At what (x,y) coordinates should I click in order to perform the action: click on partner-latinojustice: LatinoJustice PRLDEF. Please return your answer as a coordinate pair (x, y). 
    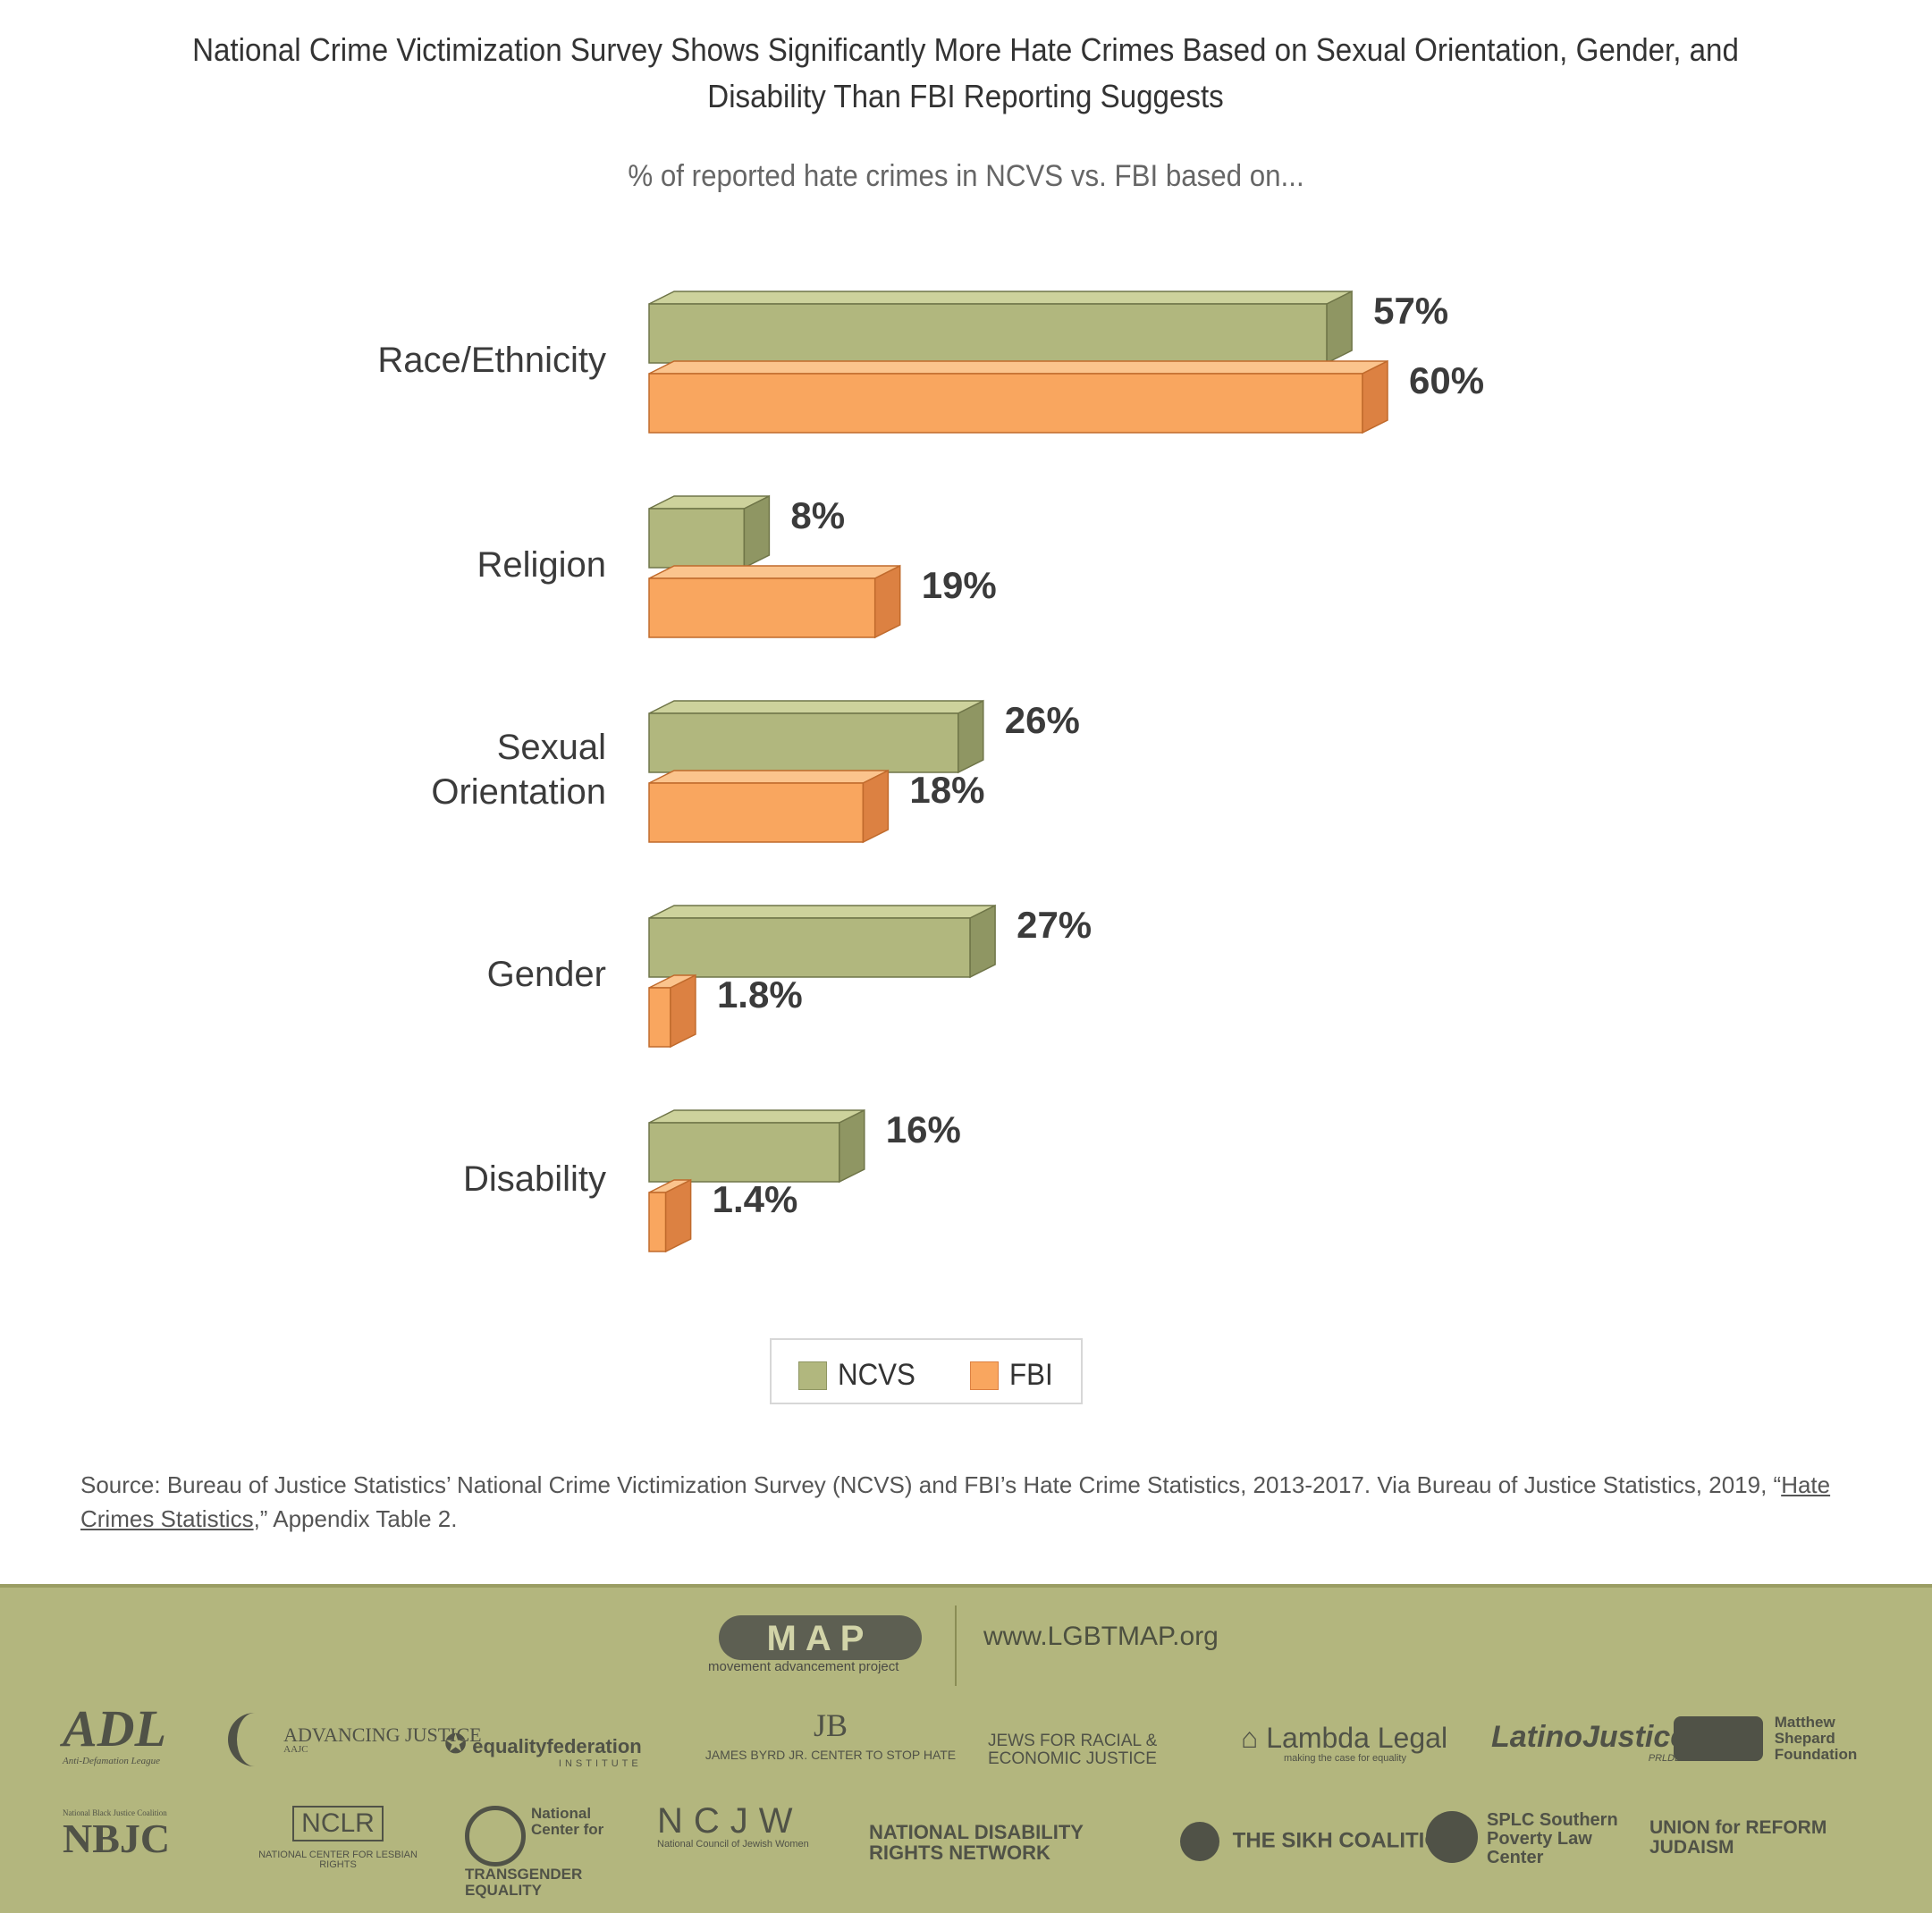
    Looking at the image, I should click on (1589, 1742).